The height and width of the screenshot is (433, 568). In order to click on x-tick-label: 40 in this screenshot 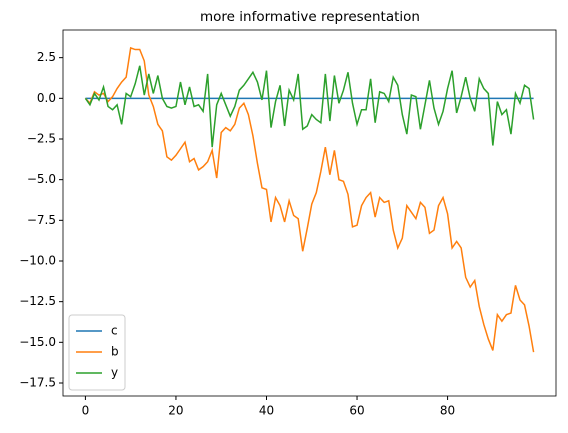, I will do `click(266, 411)`.